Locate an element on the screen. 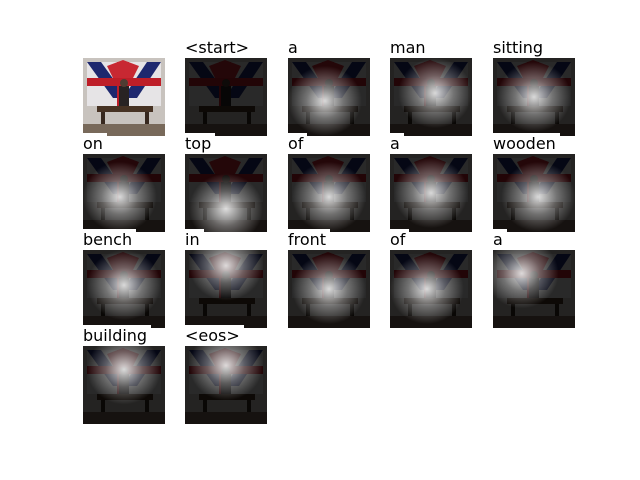 This screenshot has height=480, width=640. caption-word: <eos> is located at coordinates (214, 335).